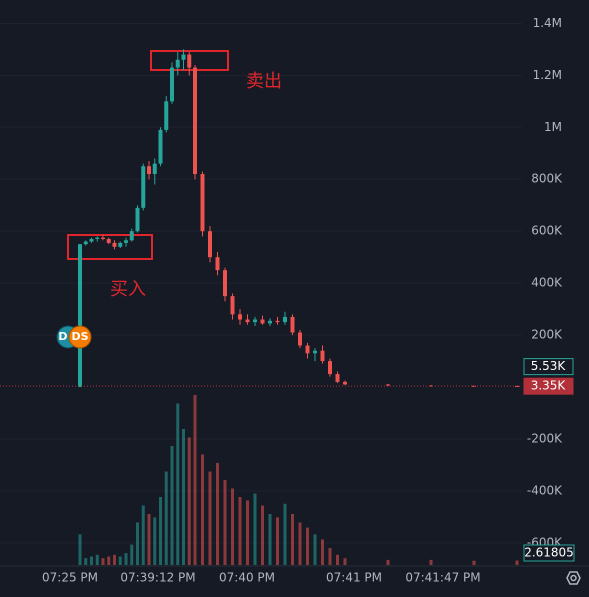 The image size is (589, 597). I want to click on price-label: 3.35K, so click(549, 386).